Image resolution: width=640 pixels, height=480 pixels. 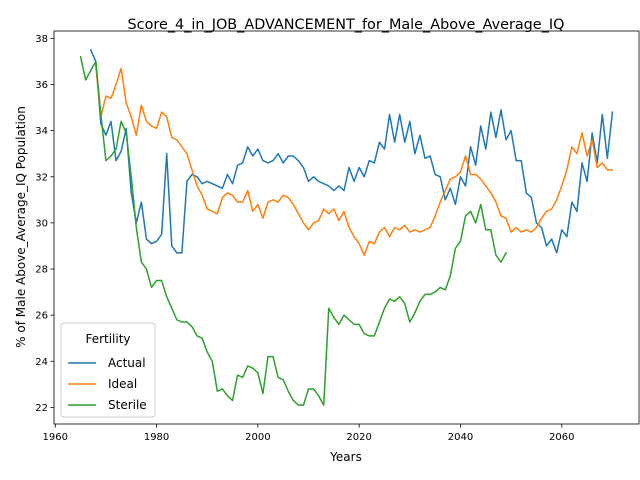 What do you see at coordinates (122, 384) in the screenshot?
I see `legend-label-ideal: Ideal` at bounding box center [122, 384].